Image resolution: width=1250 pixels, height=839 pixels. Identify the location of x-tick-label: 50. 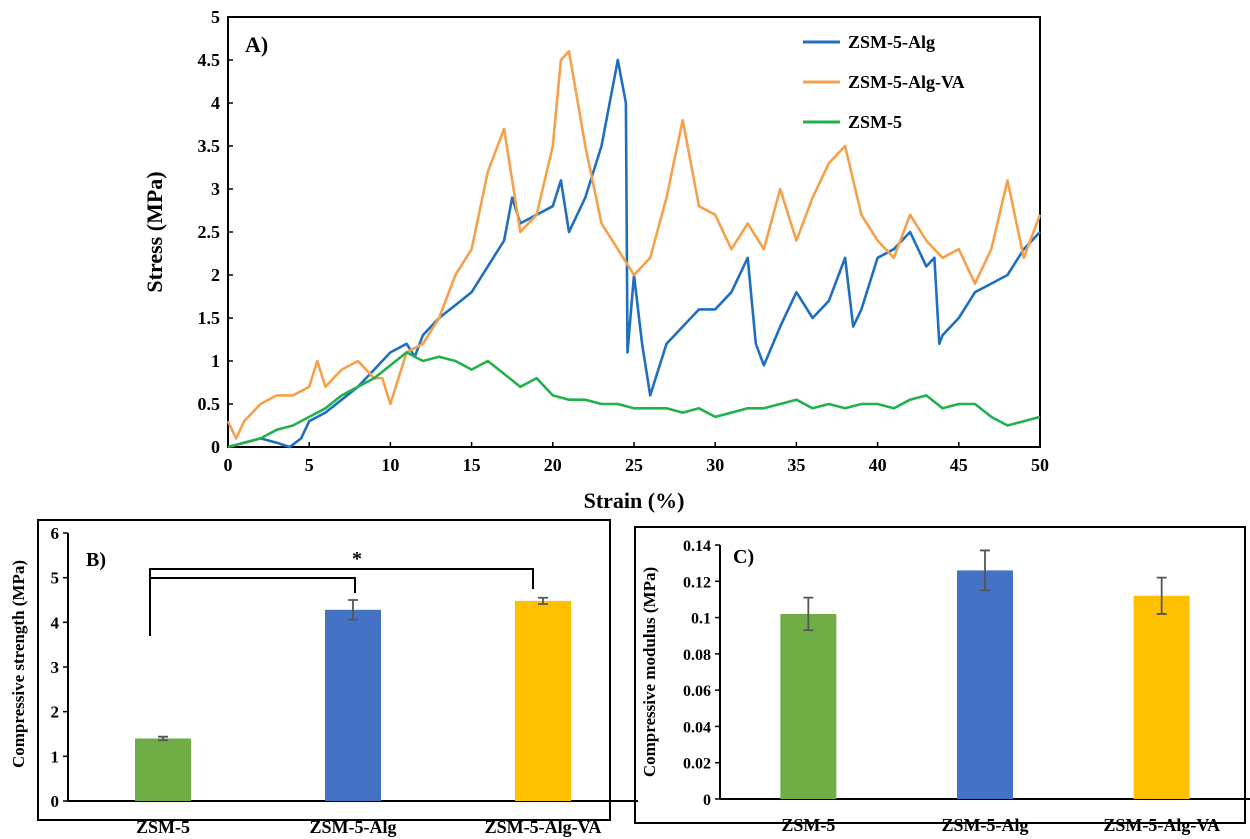
(1040, 465).